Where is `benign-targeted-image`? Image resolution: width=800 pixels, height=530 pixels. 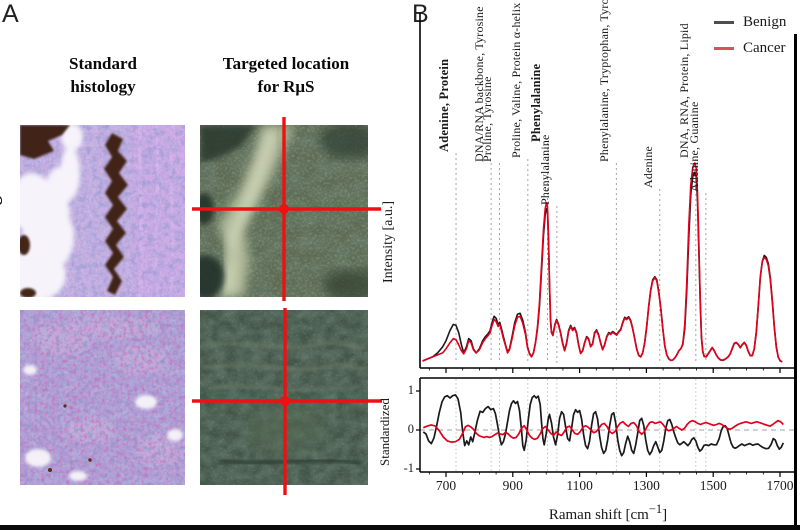
benign-targeted-image is located at coordinates (284, 211).